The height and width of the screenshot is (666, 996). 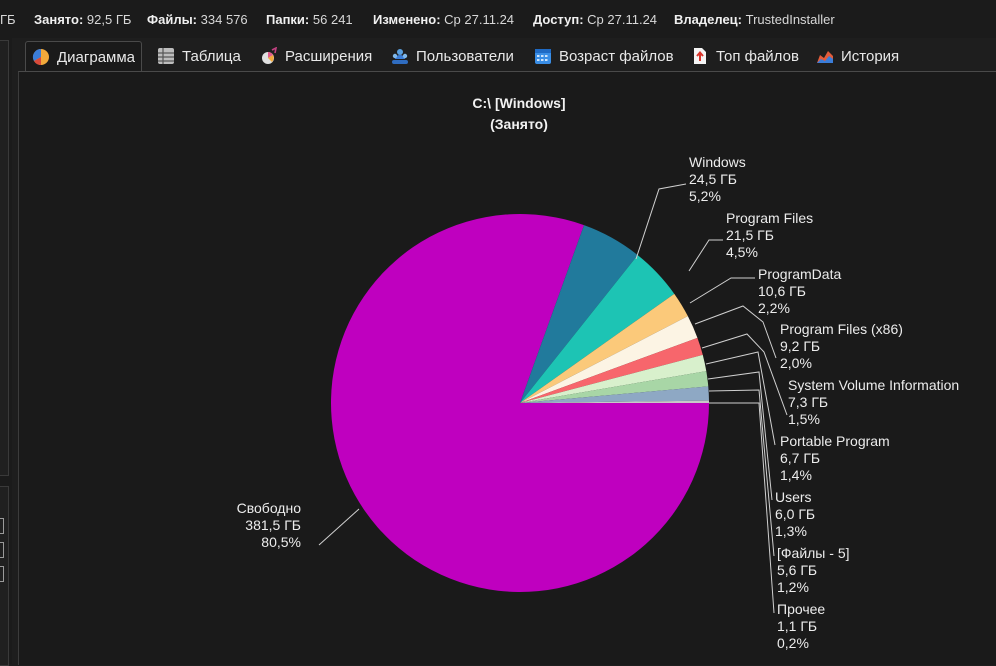 What do you see at coordinates (400, 56) in the screenshot?
I see `users-icon` at bounding box center [400, 56].